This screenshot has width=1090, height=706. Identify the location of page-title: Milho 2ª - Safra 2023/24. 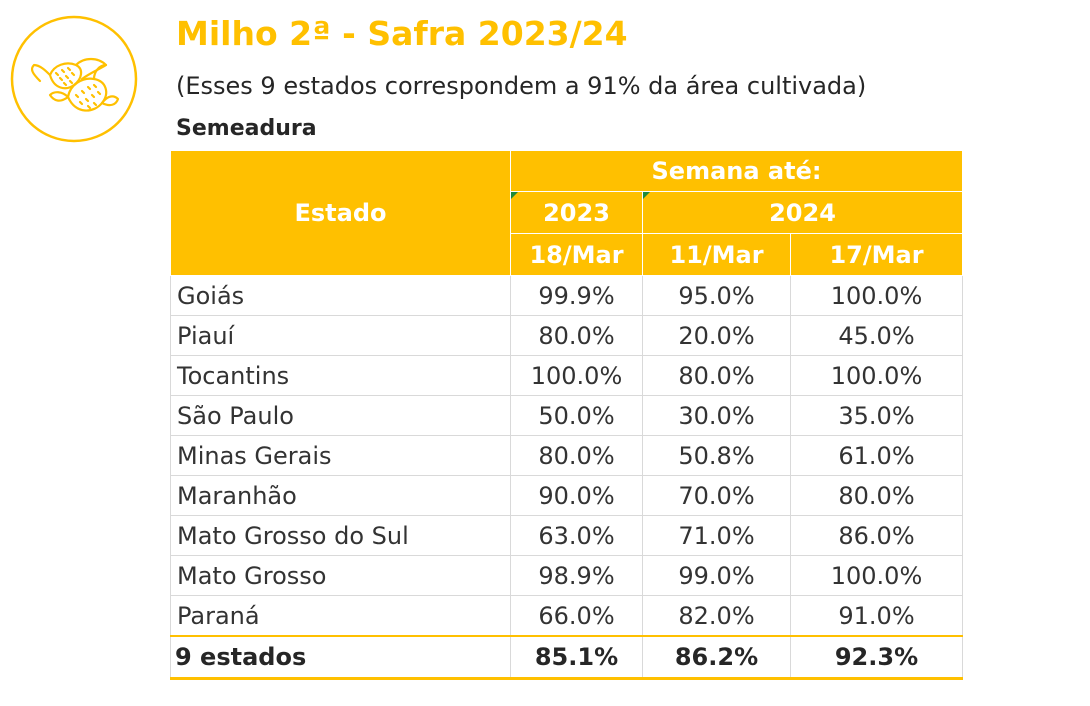
(402, 33).